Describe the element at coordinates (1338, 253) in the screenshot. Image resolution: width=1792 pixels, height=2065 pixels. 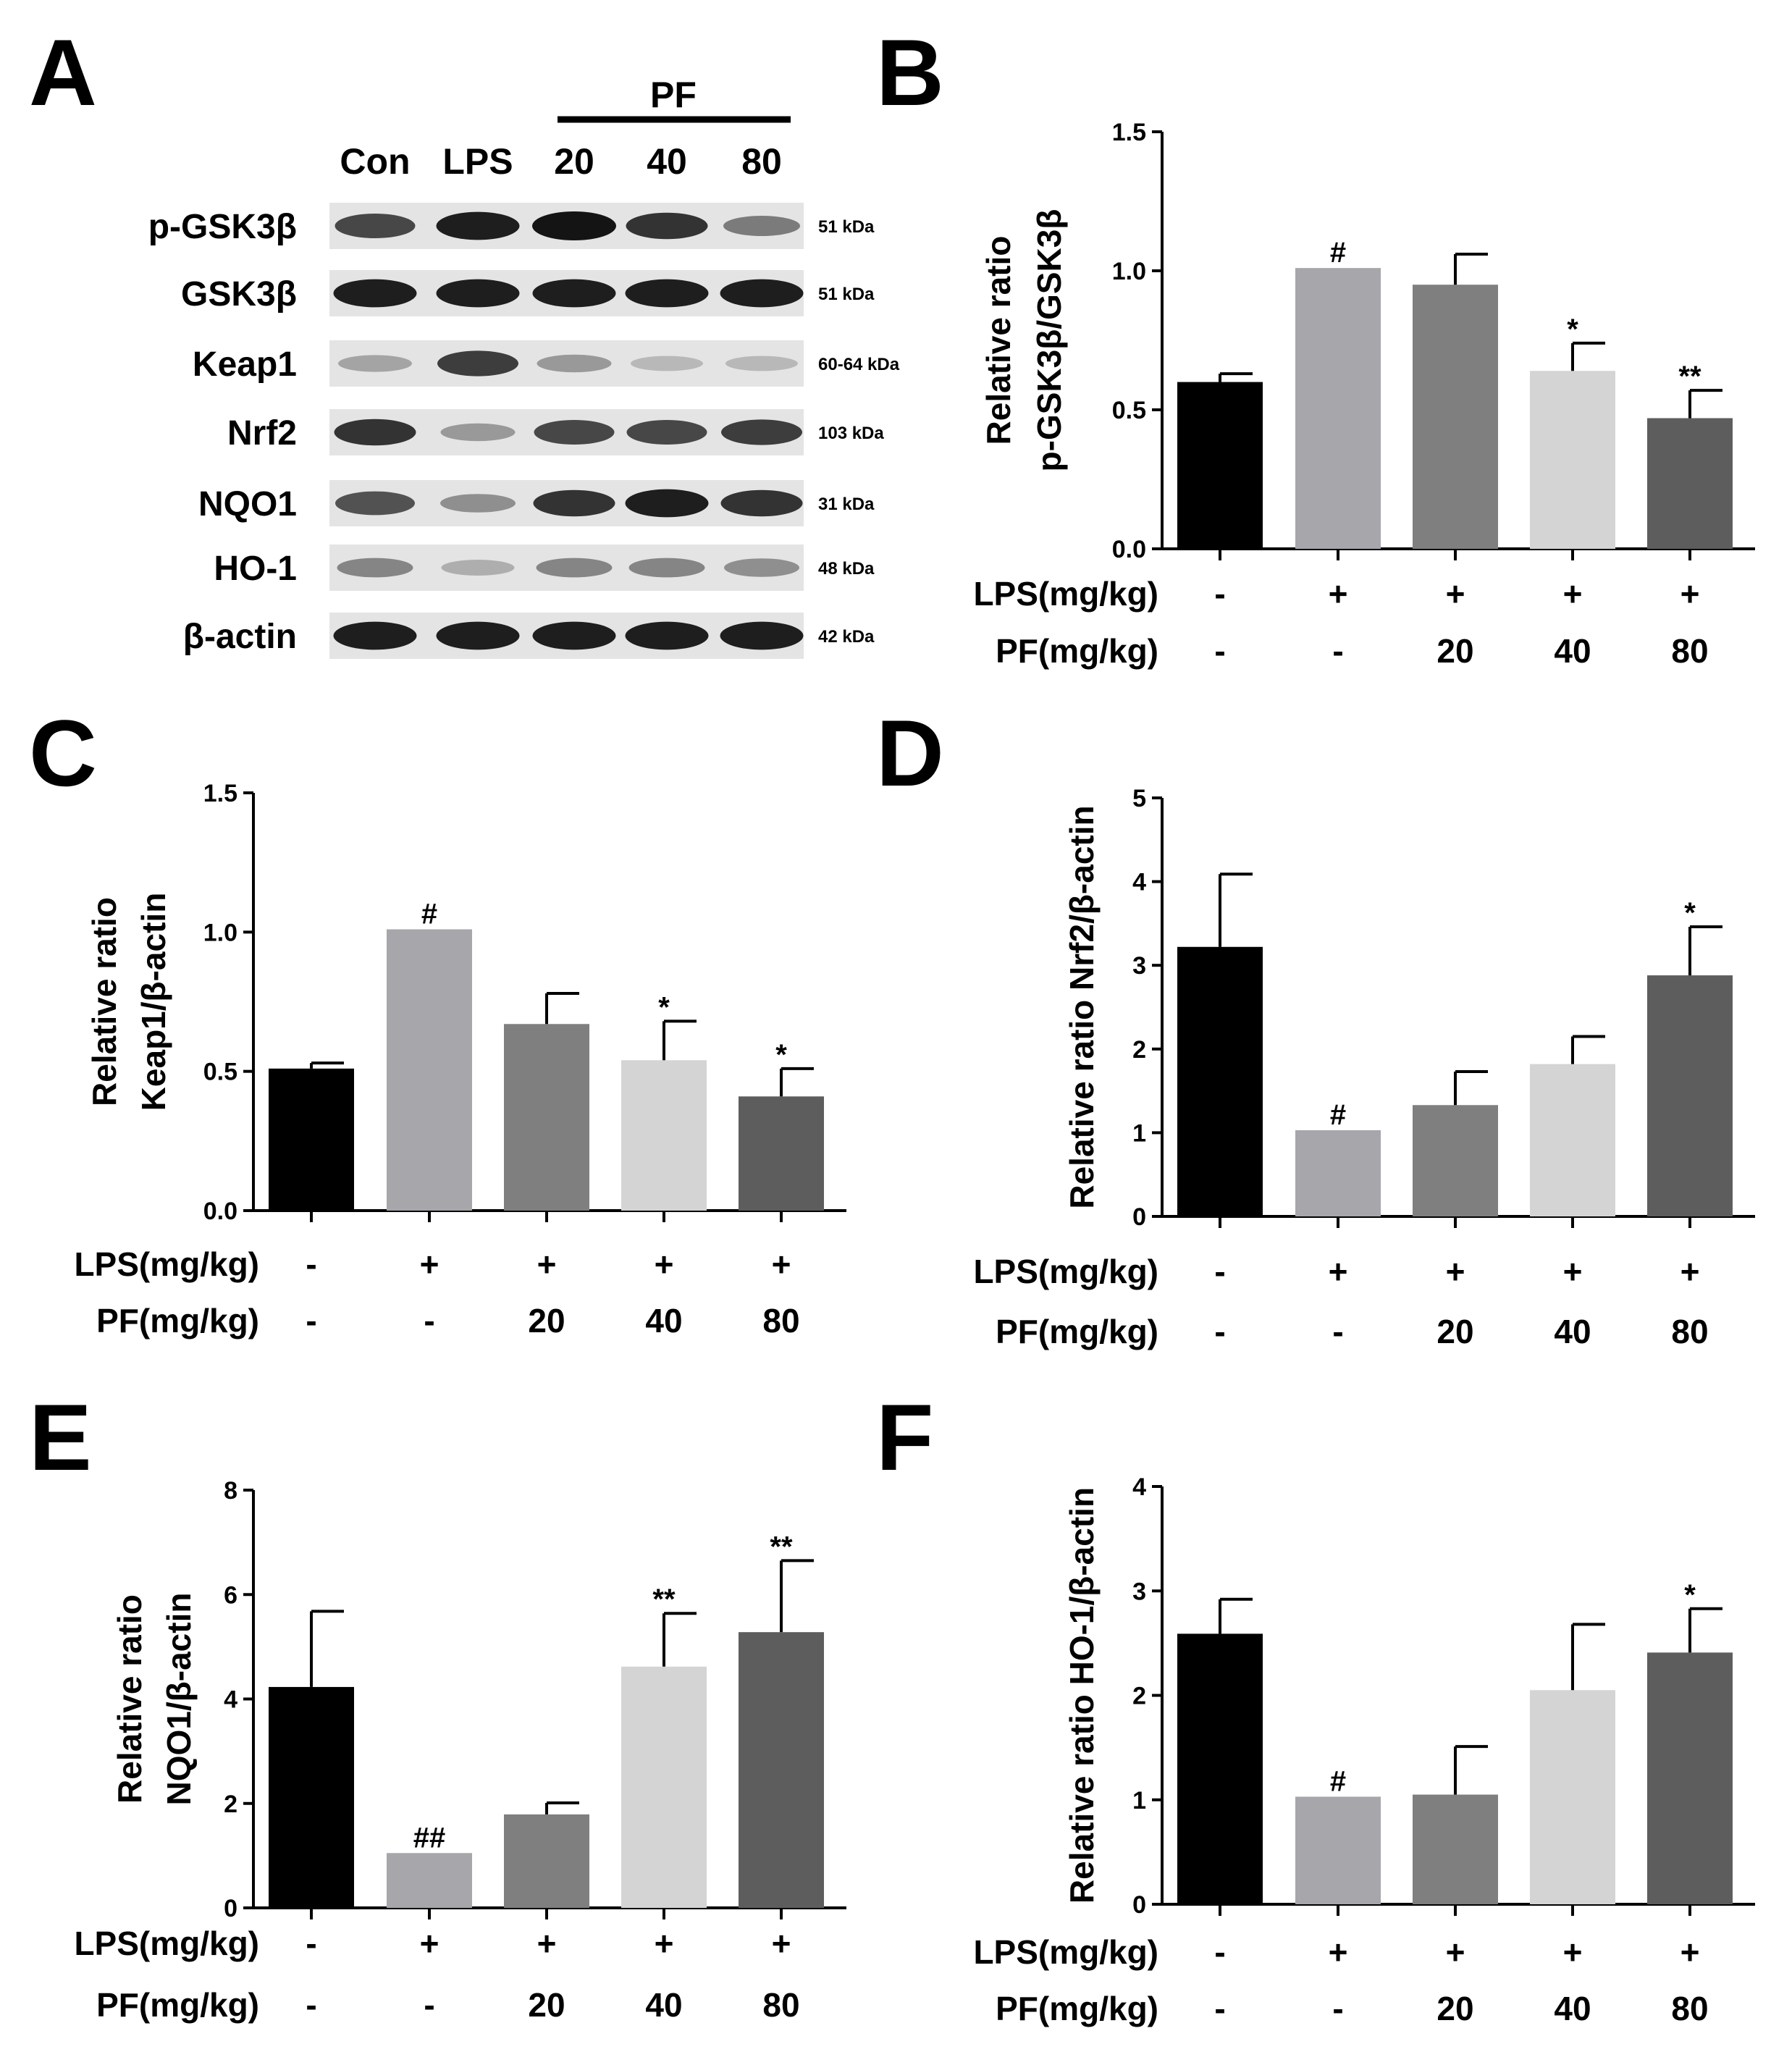
I see `significance-marker: #` at that location.